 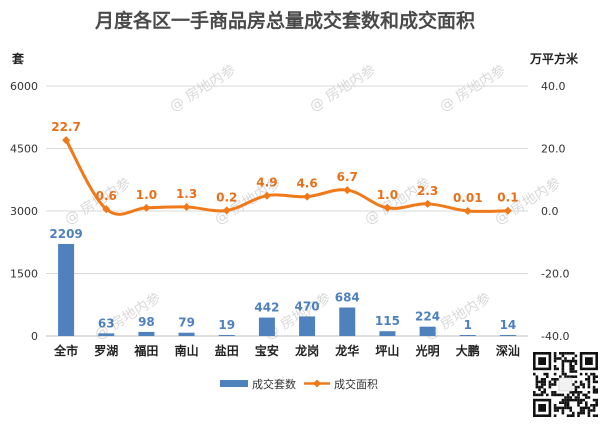 I want to click on left-axis-tick-label: 6000, so click(x=24, y=86).